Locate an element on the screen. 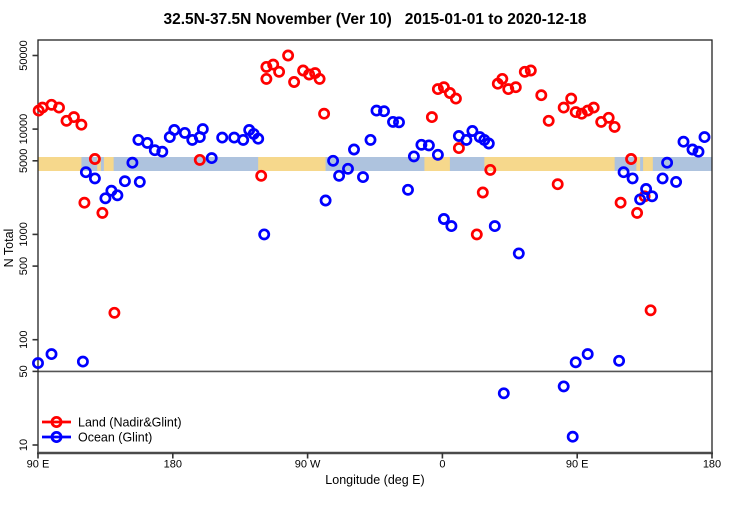 This screenshot has width=750, height=505. y-tick-label: 50 is located at coordinates (24, 371).